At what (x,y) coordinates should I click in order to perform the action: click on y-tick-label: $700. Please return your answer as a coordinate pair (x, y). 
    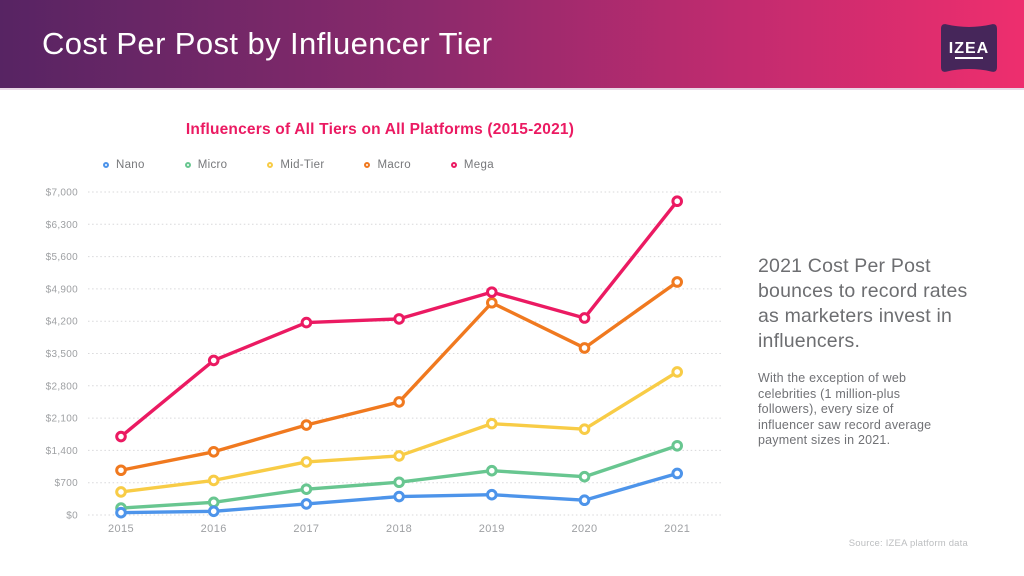
    Looking at the image, I should click on (67, 483).